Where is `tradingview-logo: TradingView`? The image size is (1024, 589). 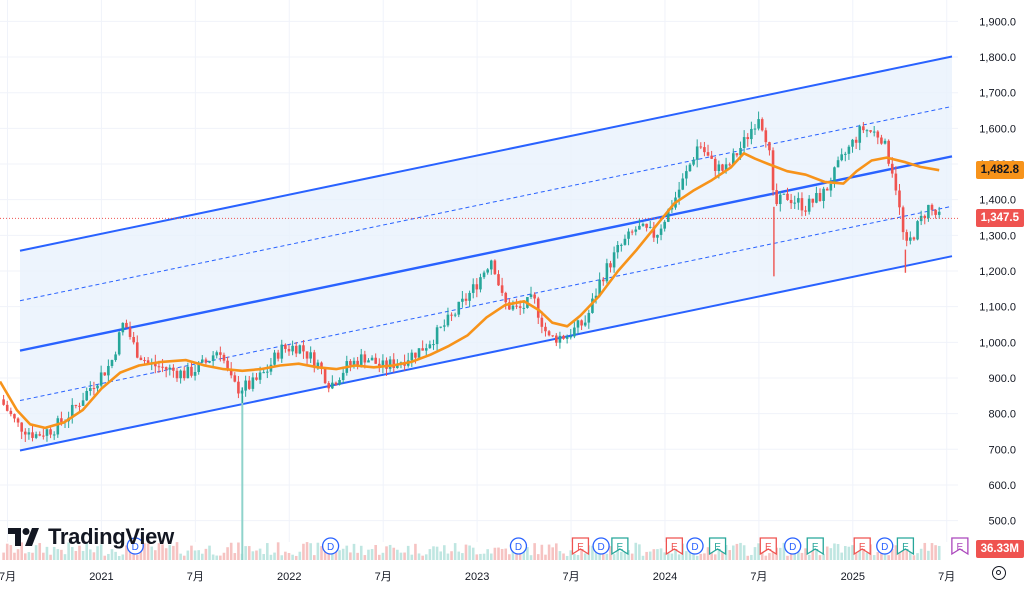
tradingview-logo: TradingView is located at coordinates (91, 537).